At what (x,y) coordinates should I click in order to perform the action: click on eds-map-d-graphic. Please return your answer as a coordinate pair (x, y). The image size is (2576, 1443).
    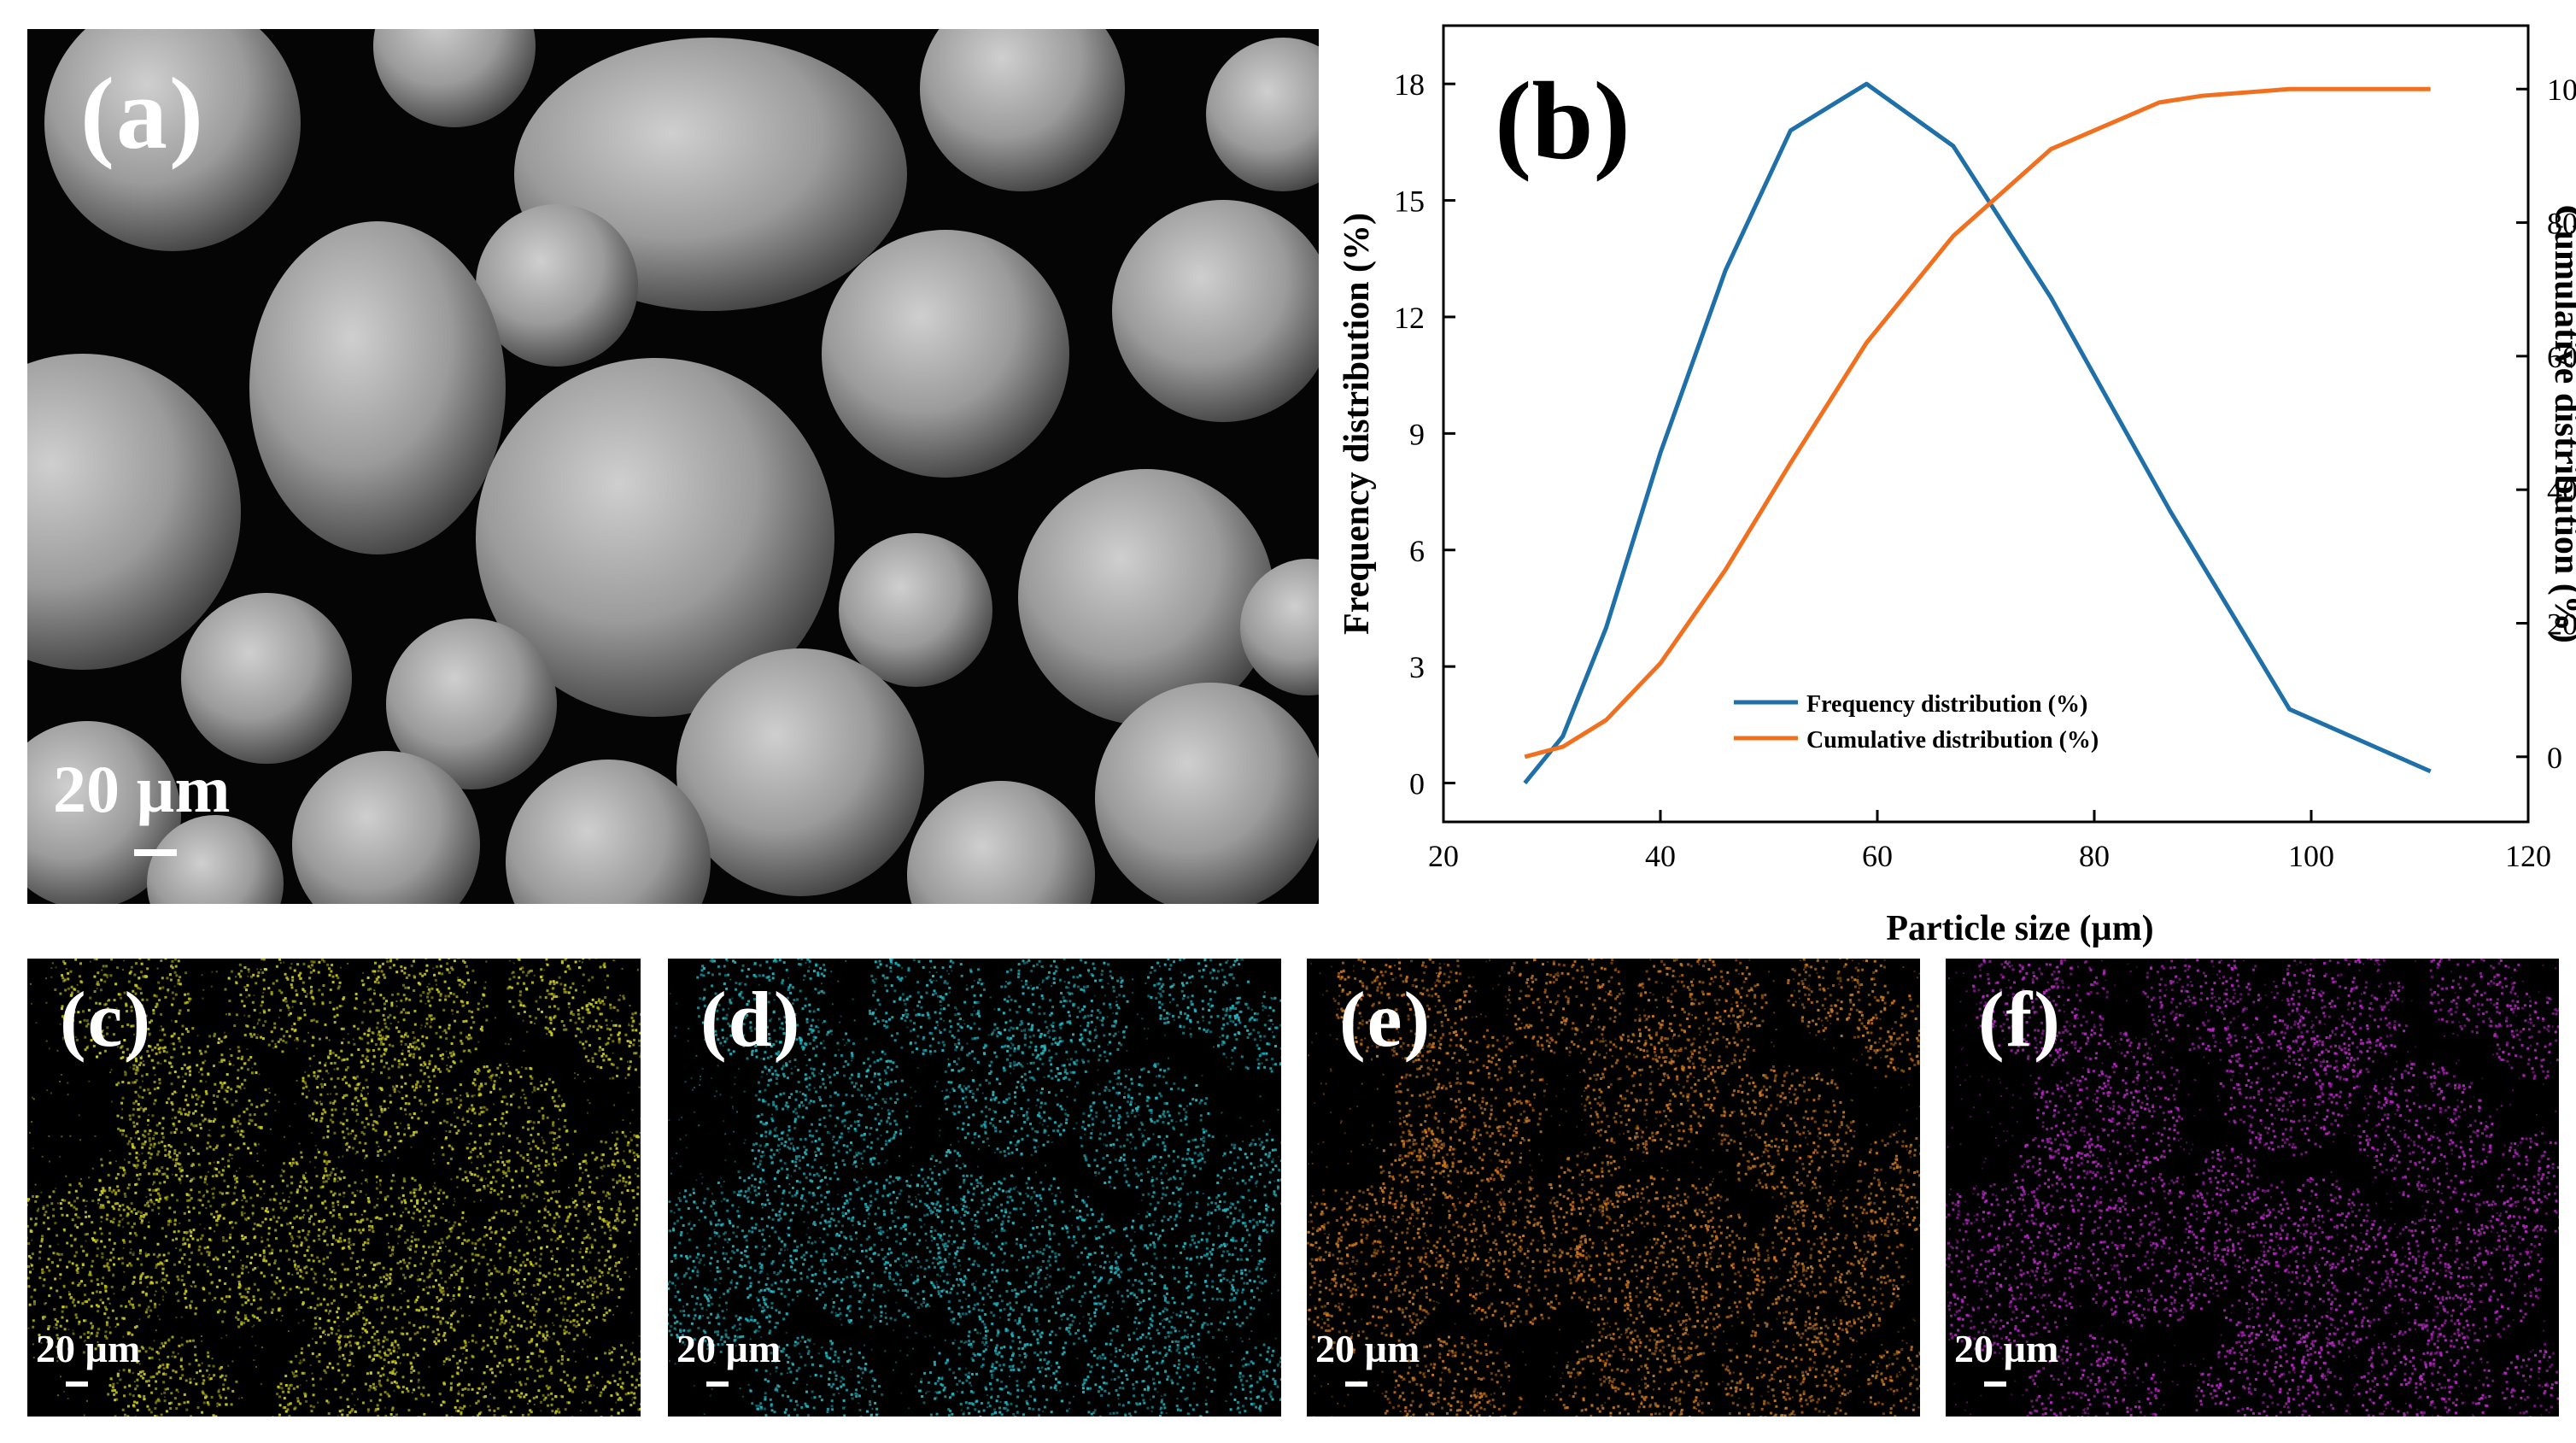
    Looking at the image, I should click on (974, 1188).